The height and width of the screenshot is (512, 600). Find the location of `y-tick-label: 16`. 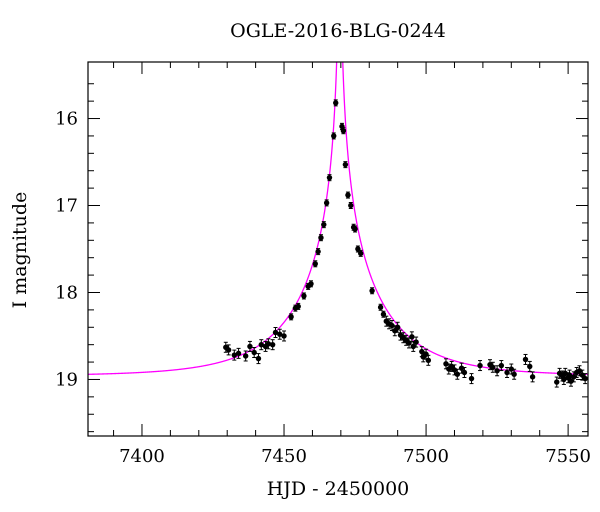

y-tick-label: 16 is located at coordinates (66, 119).